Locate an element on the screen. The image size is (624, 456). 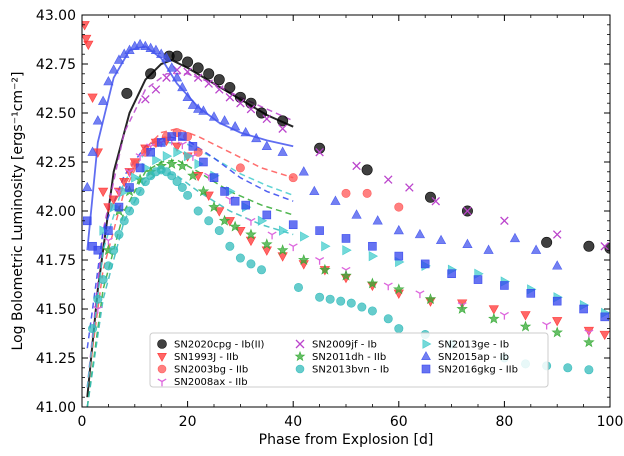
x-tick-label: 80 is located at coordinates (504, 422).